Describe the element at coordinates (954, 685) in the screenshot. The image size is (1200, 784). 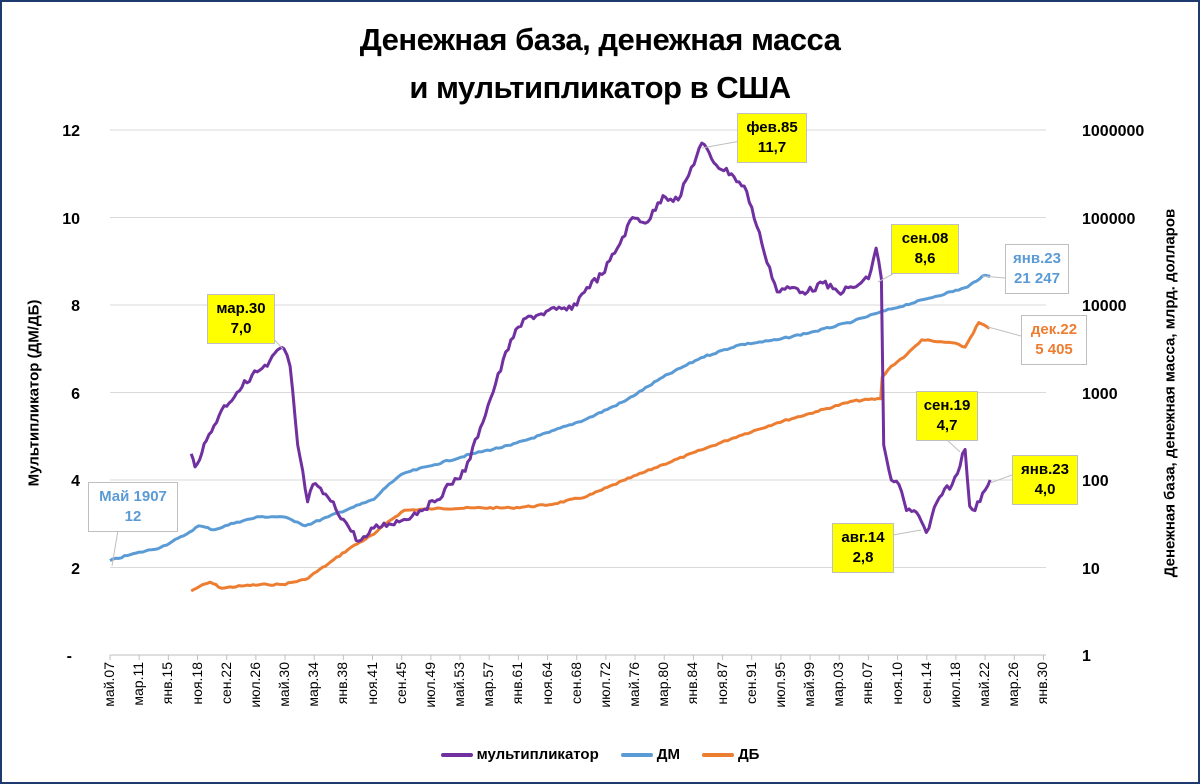
I see `x-tick-label: июл.18` at that location.